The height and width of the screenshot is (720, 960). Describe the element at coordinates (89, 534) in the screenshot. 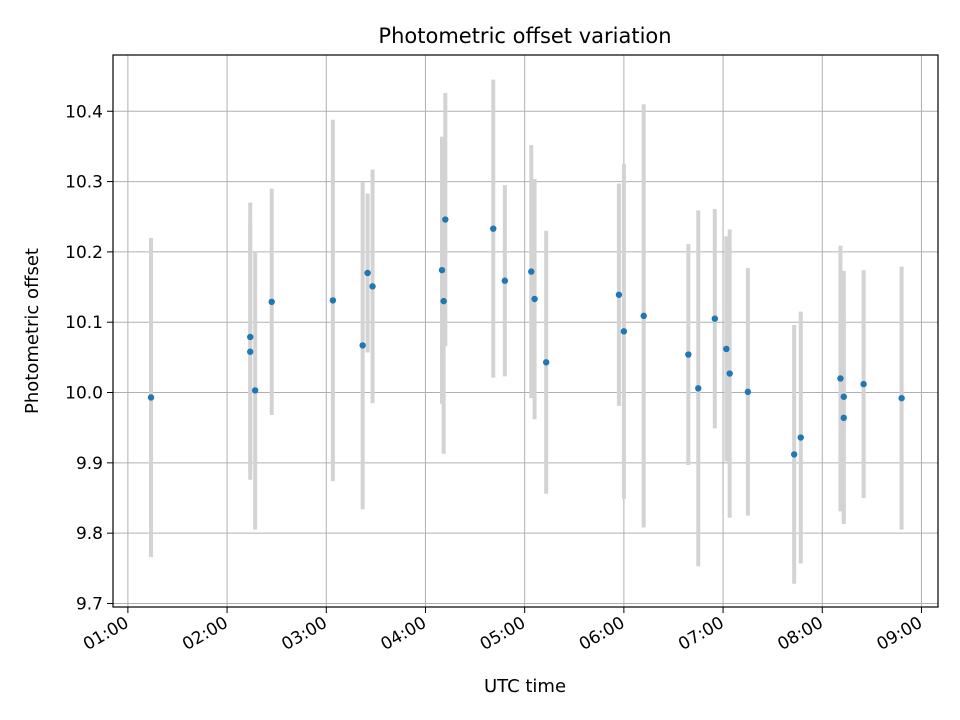

I see `y-tick-label: 9.8` at that location.